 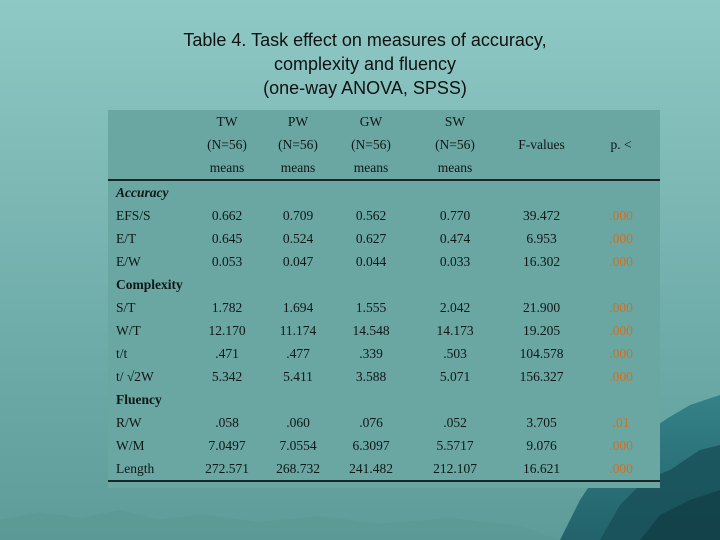 I want to click on f-value-cell: 16.621, so click(x=541, y=469).